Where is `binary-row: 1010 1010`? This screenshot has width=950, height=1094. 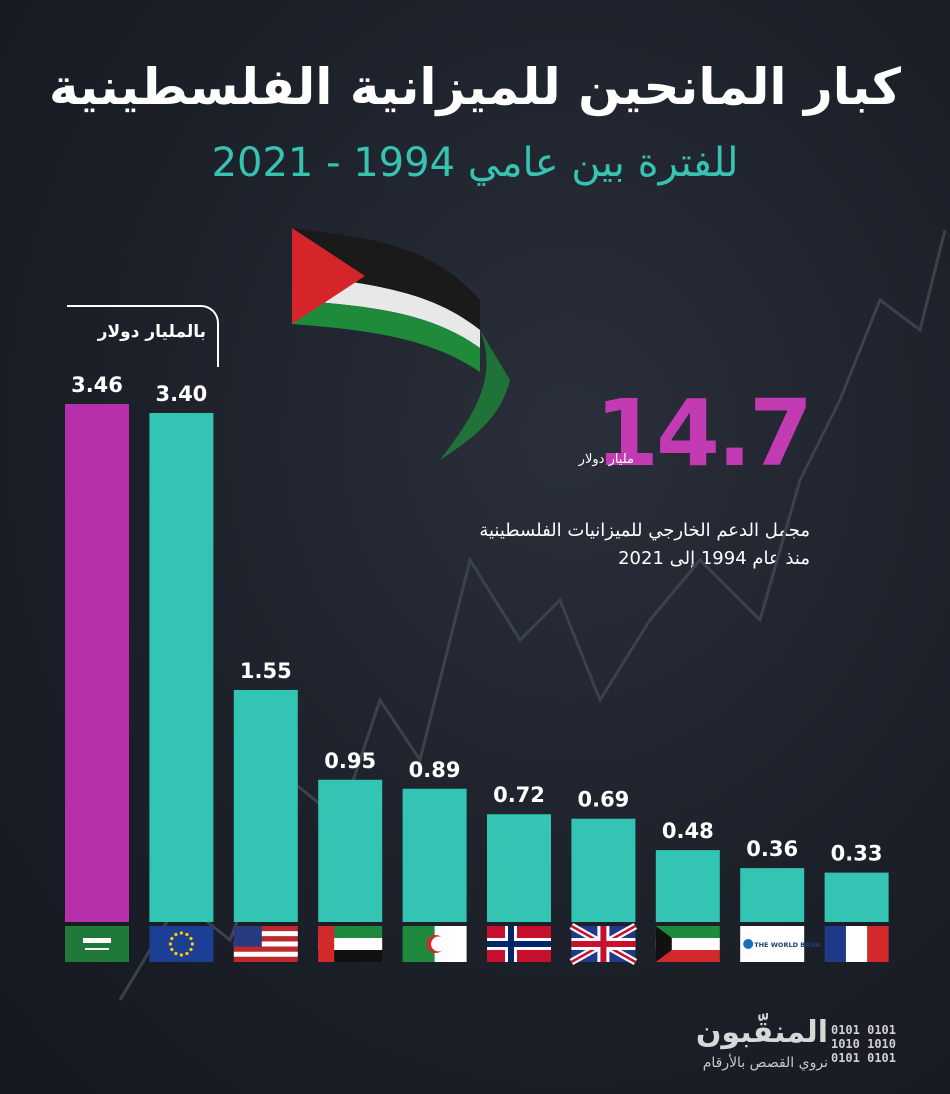 binary-row: 1010 1010 is located at coordinates (863, 1044).